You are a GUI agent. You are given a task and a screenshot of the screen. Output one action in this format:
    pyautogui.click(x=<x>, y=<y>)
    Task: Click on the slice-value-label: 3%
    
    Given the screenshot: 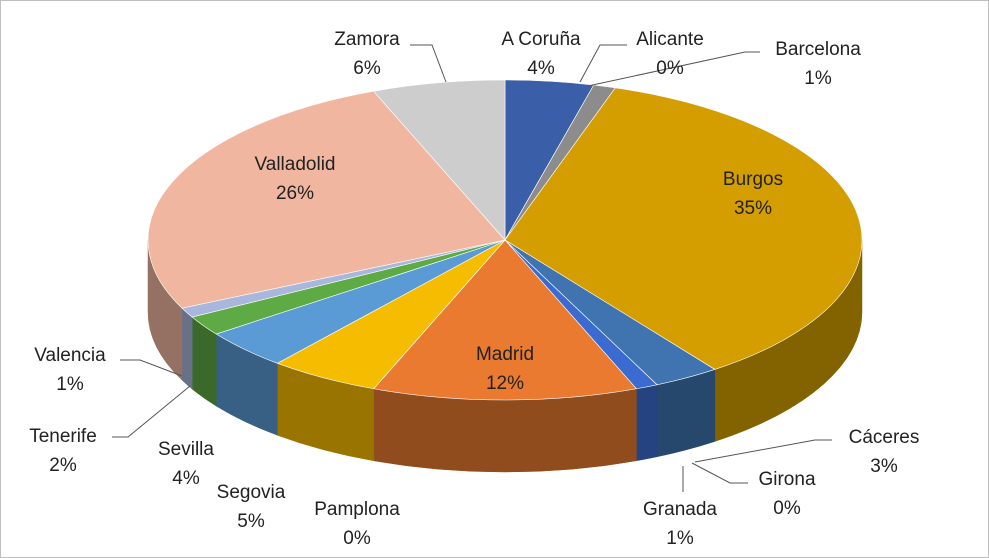 What is the action you would take?
    pyautogui.click(x=884, y=466)
    